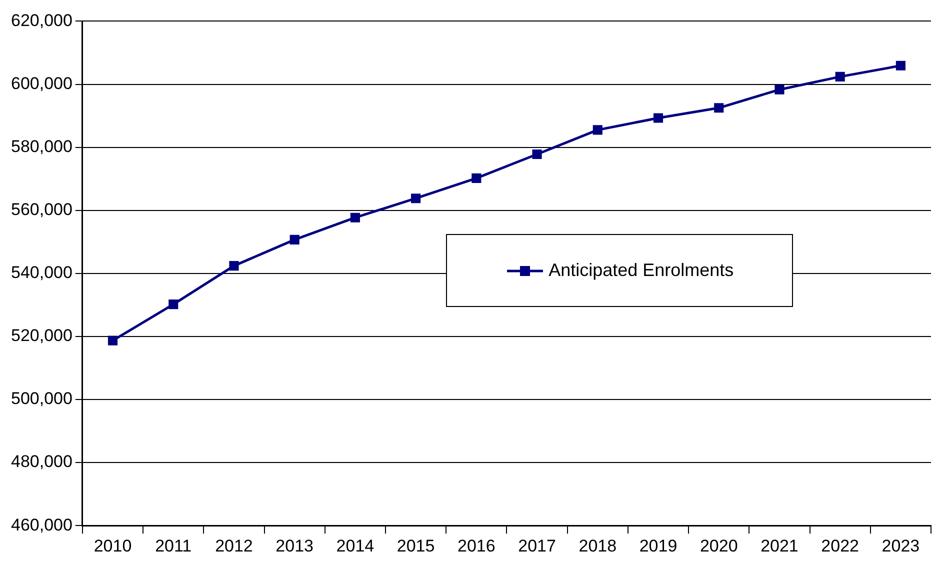 This screenshot has width=947, height=568. I want to click on x-tick-label: 2016, so click(477, 546).